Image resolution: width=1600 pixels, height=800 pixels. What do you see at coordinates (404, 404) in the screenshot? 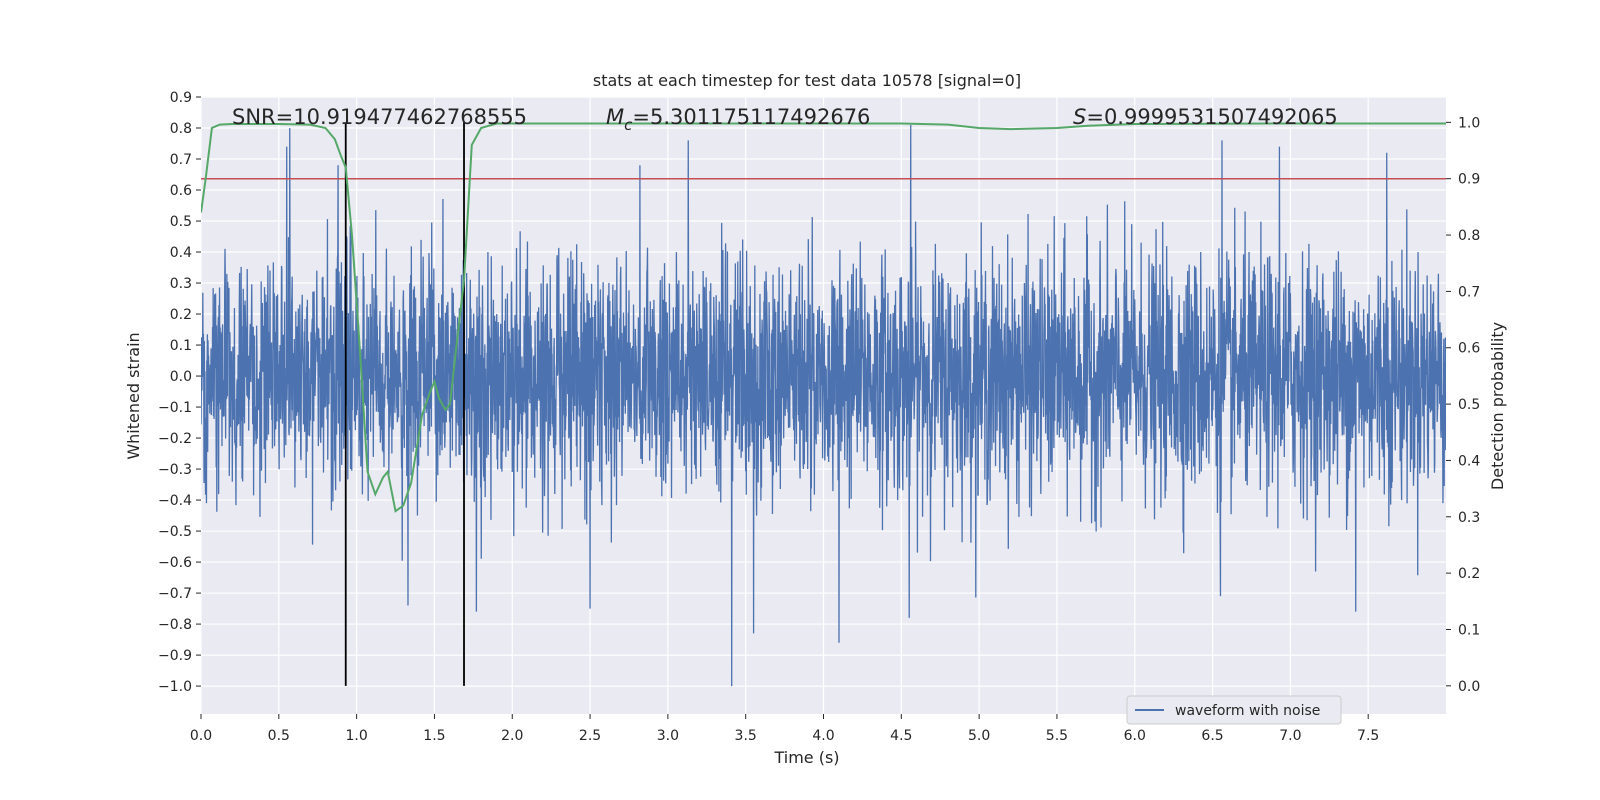
I see `event-markers` at bounding box center [404, 404].